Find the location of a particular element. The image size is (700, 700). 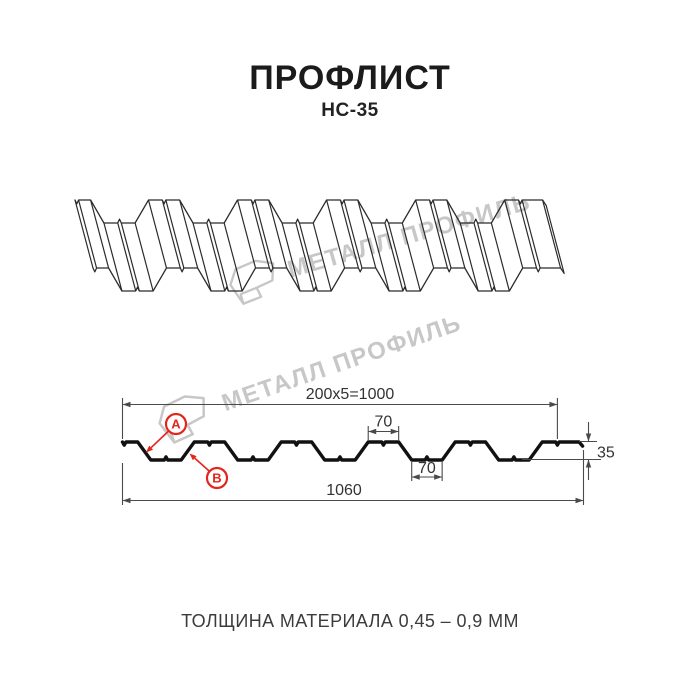

dimension-bottom-flange: 70 is located at coordinates (427, 470).